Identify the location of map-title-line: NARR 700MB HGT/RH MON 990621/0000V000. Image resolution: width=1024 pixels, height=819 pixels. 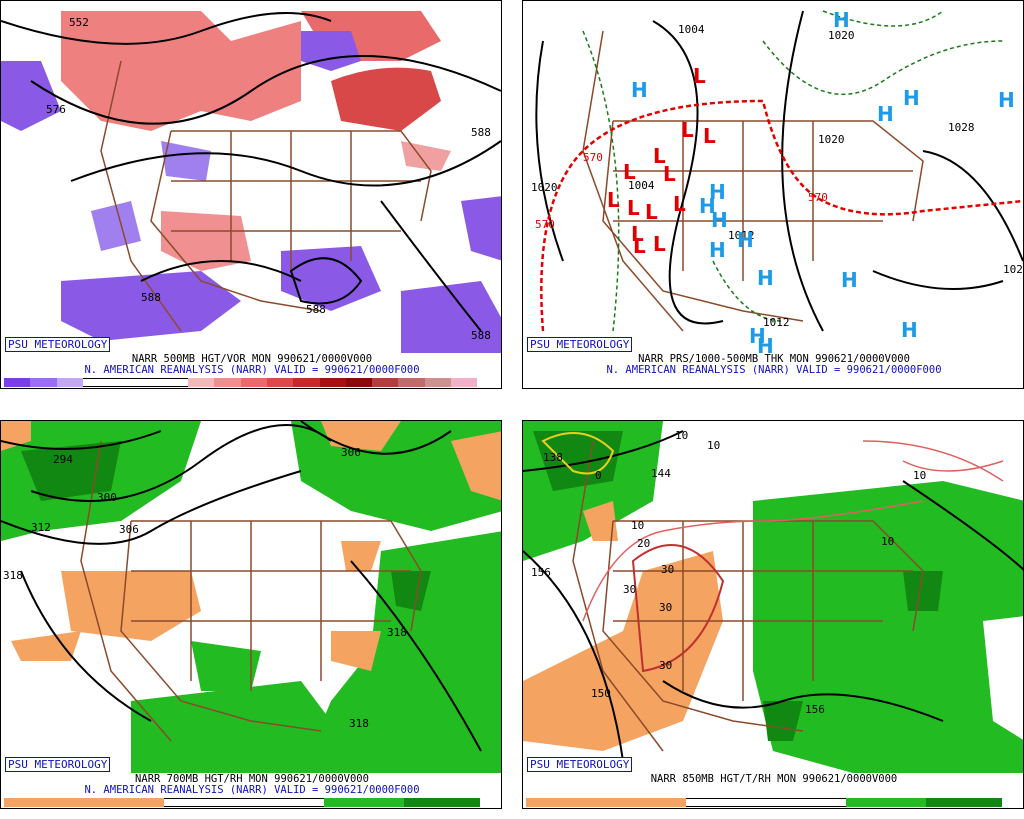
(252, 779).